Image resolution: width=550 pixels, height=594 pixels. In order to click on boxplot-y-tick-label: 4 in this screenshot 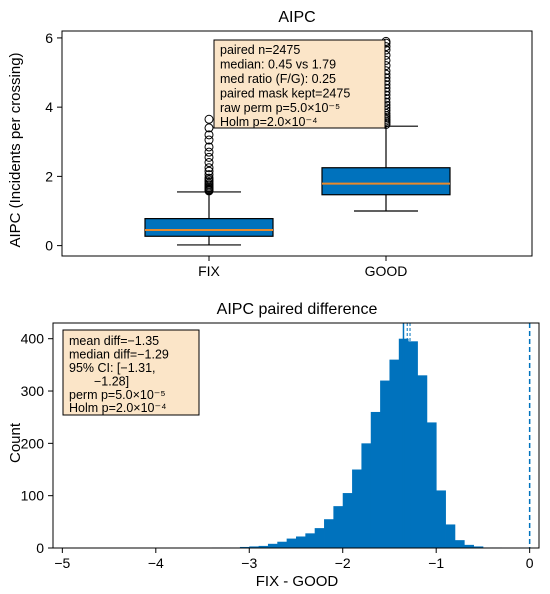, I will do `click(49, 107)`.